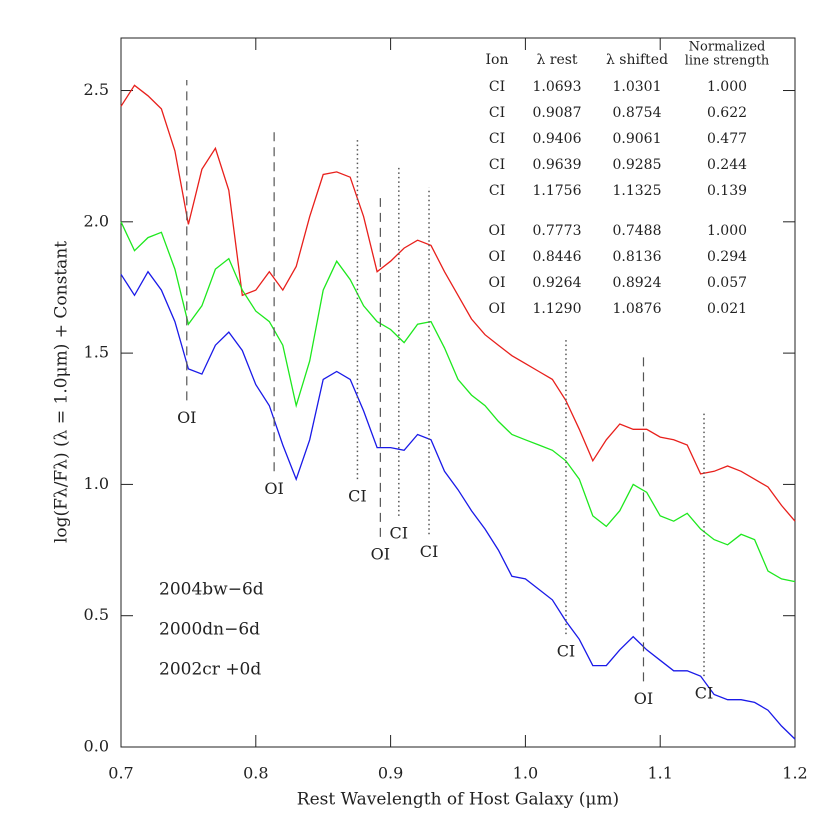 This screenshot has height=830, width=830. What do you see at coordinates (727, 309) in the screenshot?
I see `table-cell: 0.021` at bounding box center [727, 309].